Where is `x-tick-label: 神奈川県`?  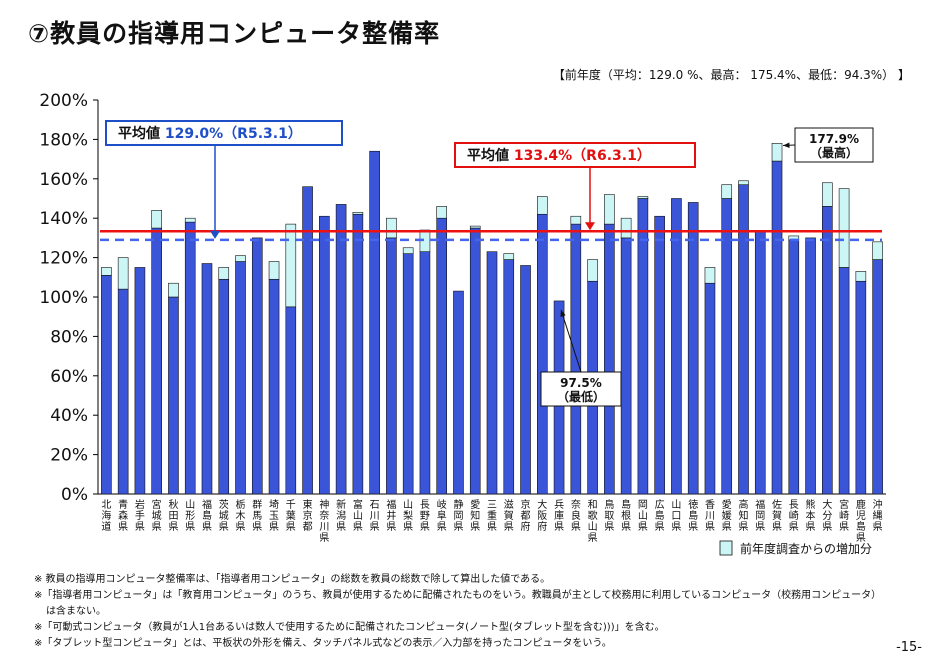 x-tick-label: 神奈川県 is located at coordinates (324, 521).